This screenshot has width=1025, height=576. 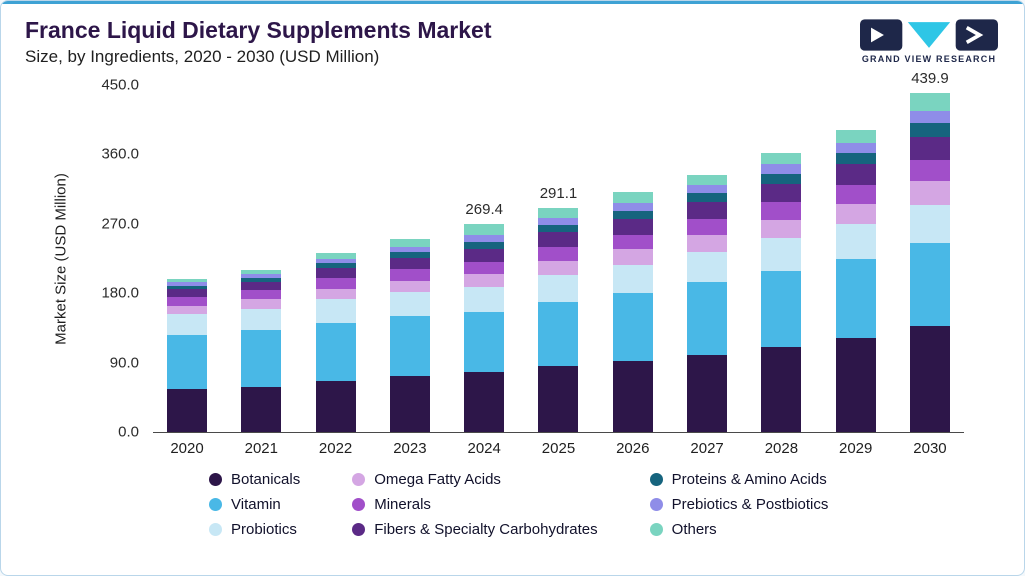 I want to click on legend-item-omega-fatty-acids: Omega Fatty Acids, so click(x=474, y=479).